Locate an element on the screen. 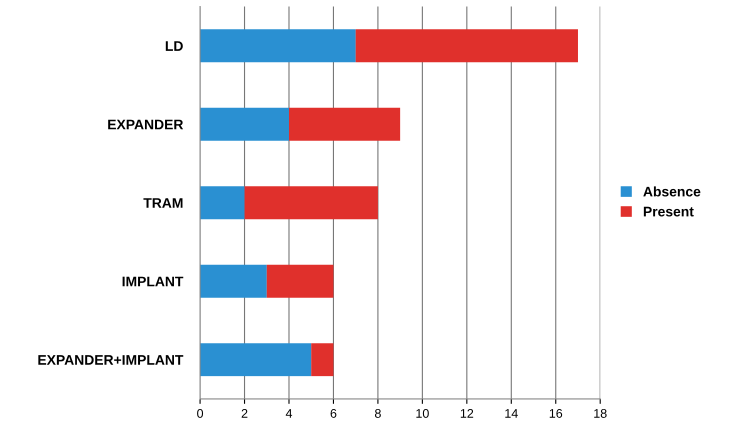 The height and width of the screenshot is (436, 741). x-tick-label: 6 is located at coordinates (333, 413).